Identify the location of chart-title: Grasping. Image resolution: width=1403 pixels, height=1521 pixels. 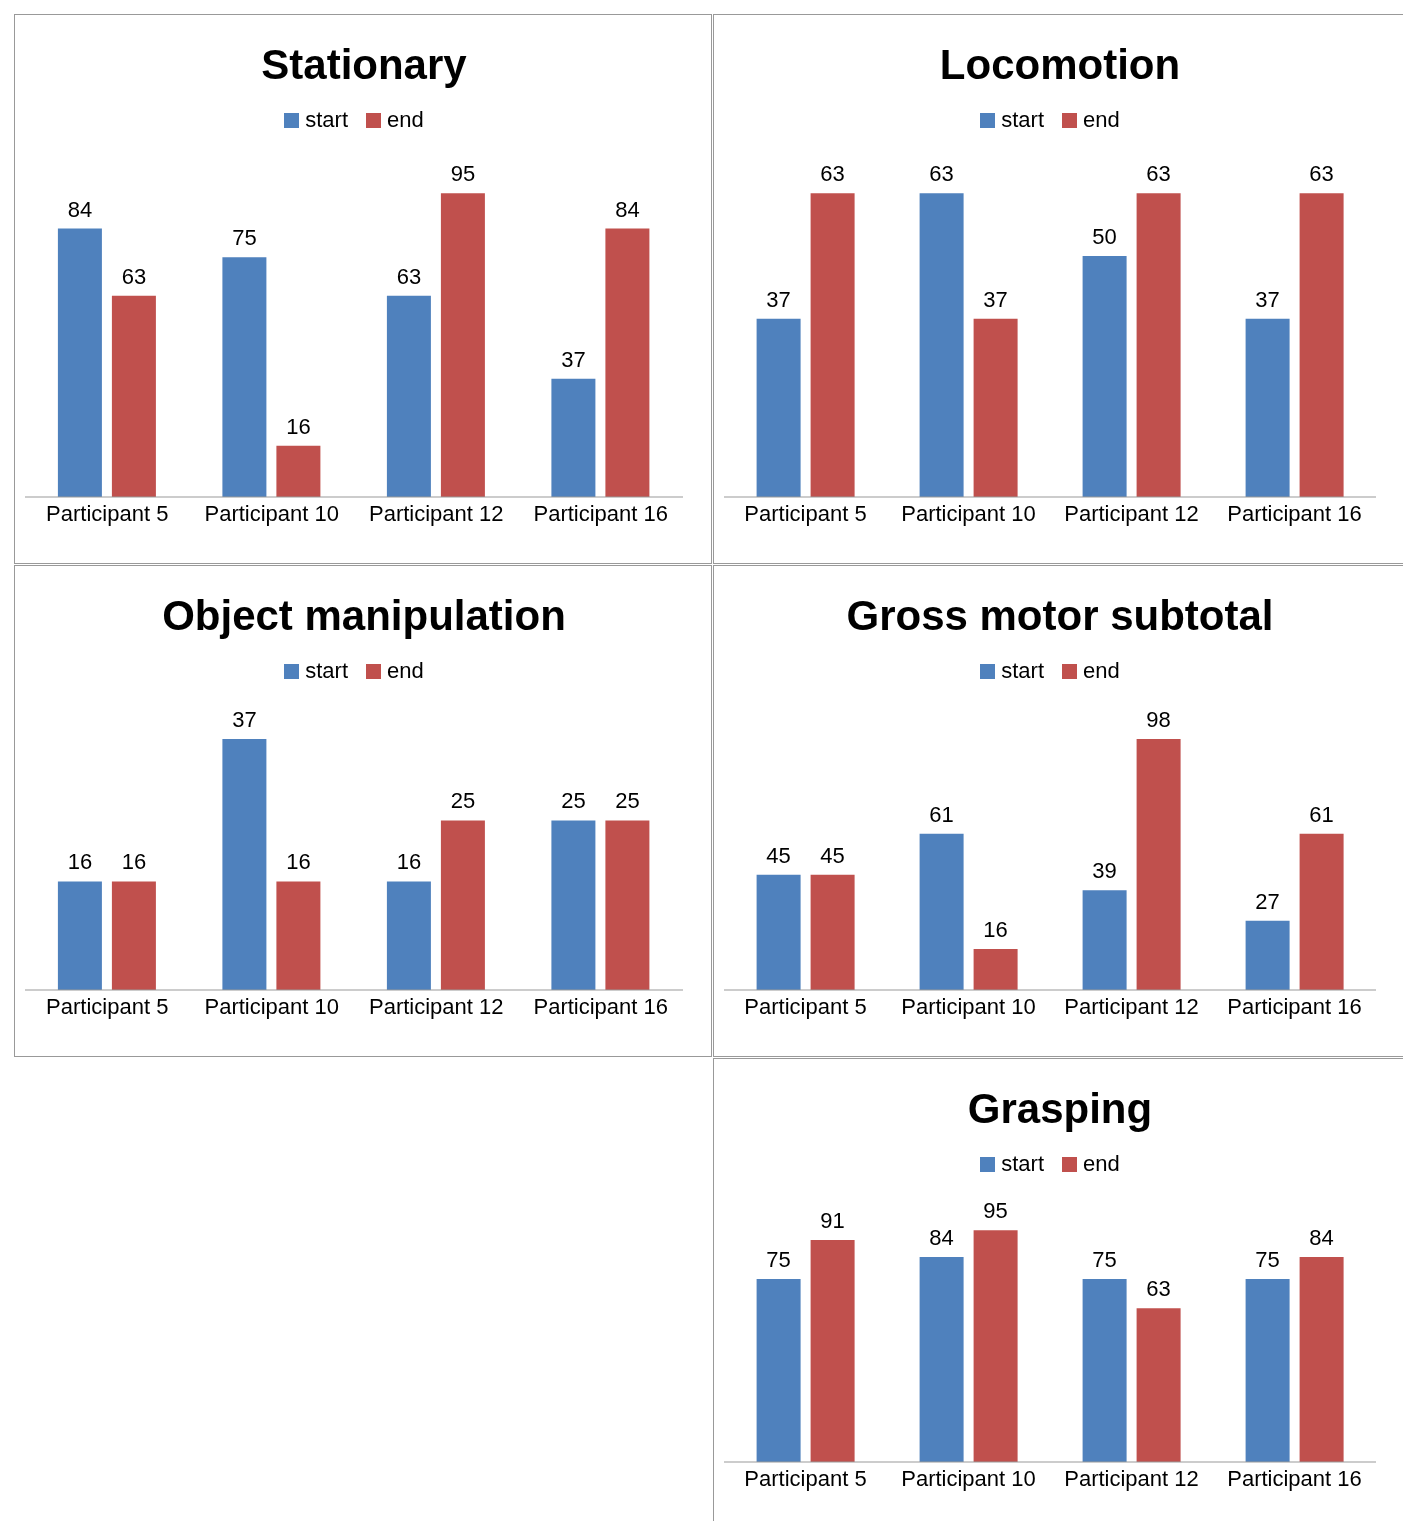
(1060, 1109).